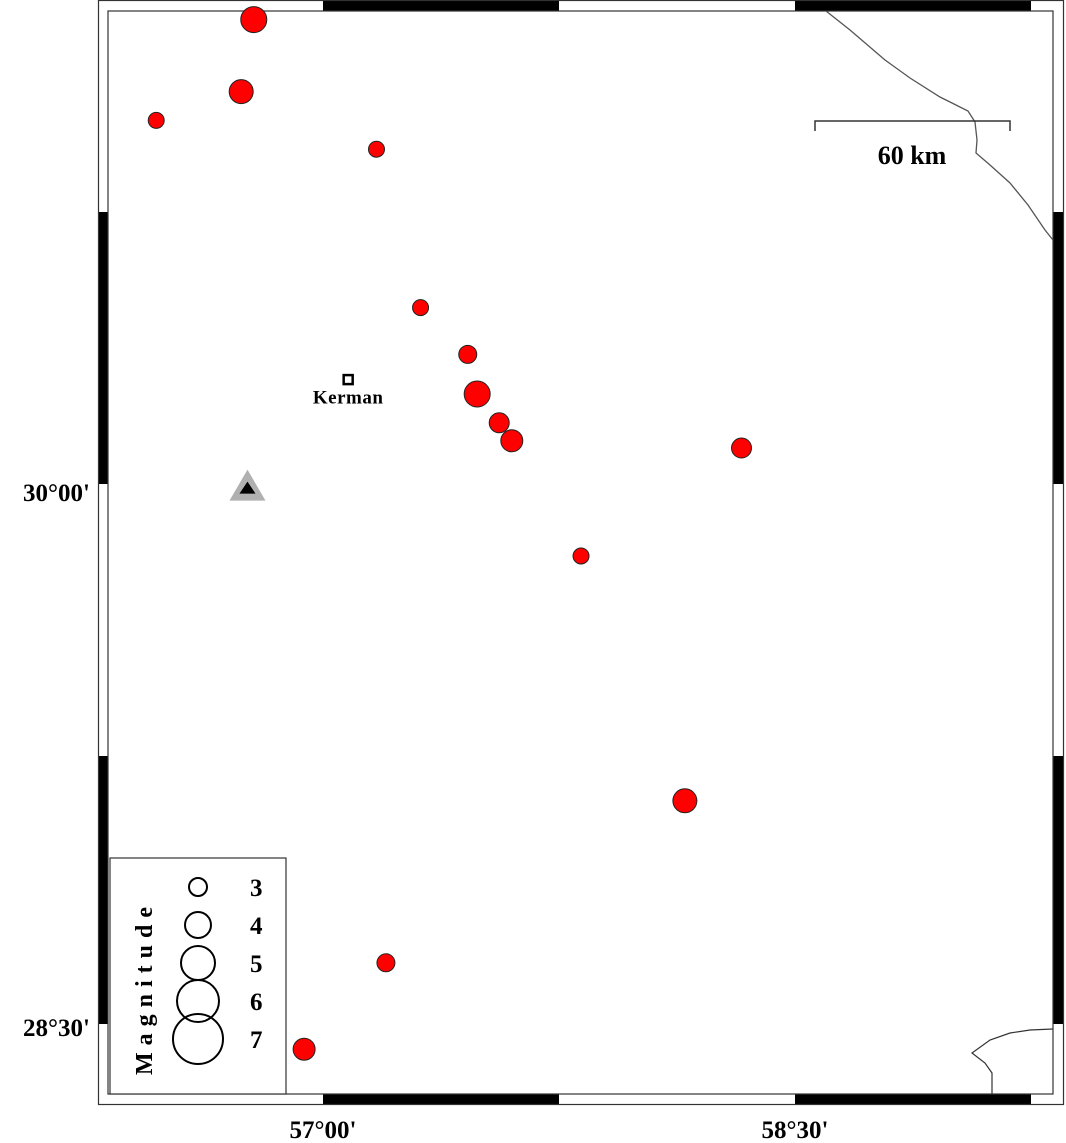 This screenshot has width=1066, height=1143. What do you see at coordinates (145, 987) in the screenshot?
I see `legend-title: Magnitude` at bounding box center [145, 987].